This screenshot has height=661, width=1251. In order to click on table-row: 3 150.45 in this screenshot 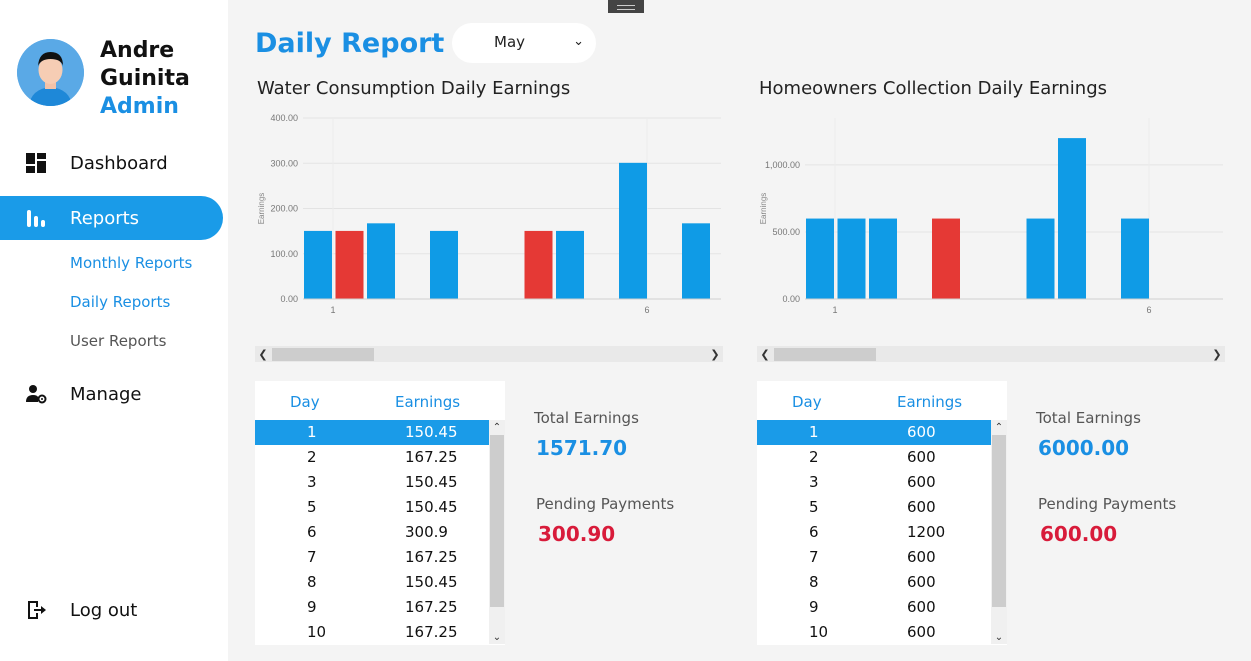, I will do `click(372, 482)`.